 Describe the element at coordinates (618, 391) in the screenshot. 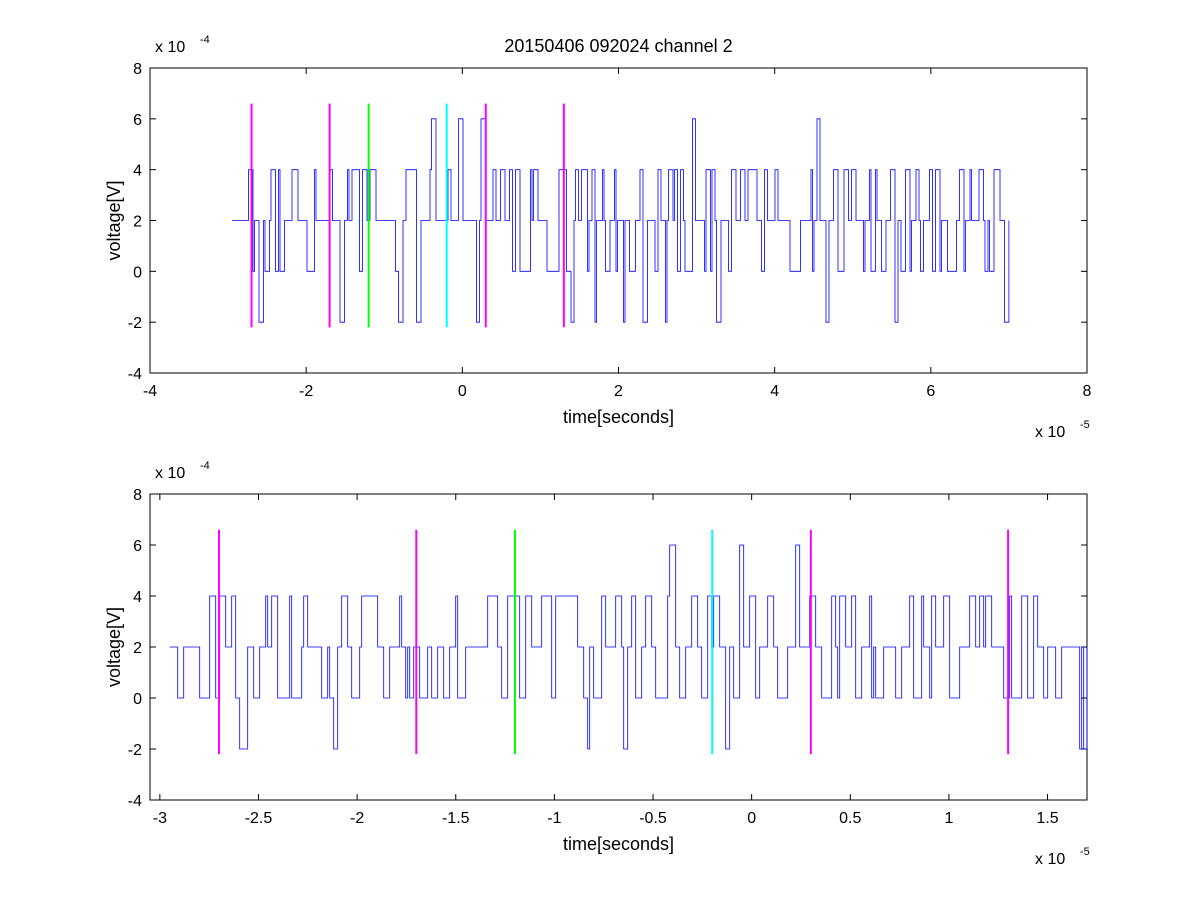

I see `x-tick-label: 2` at that location.